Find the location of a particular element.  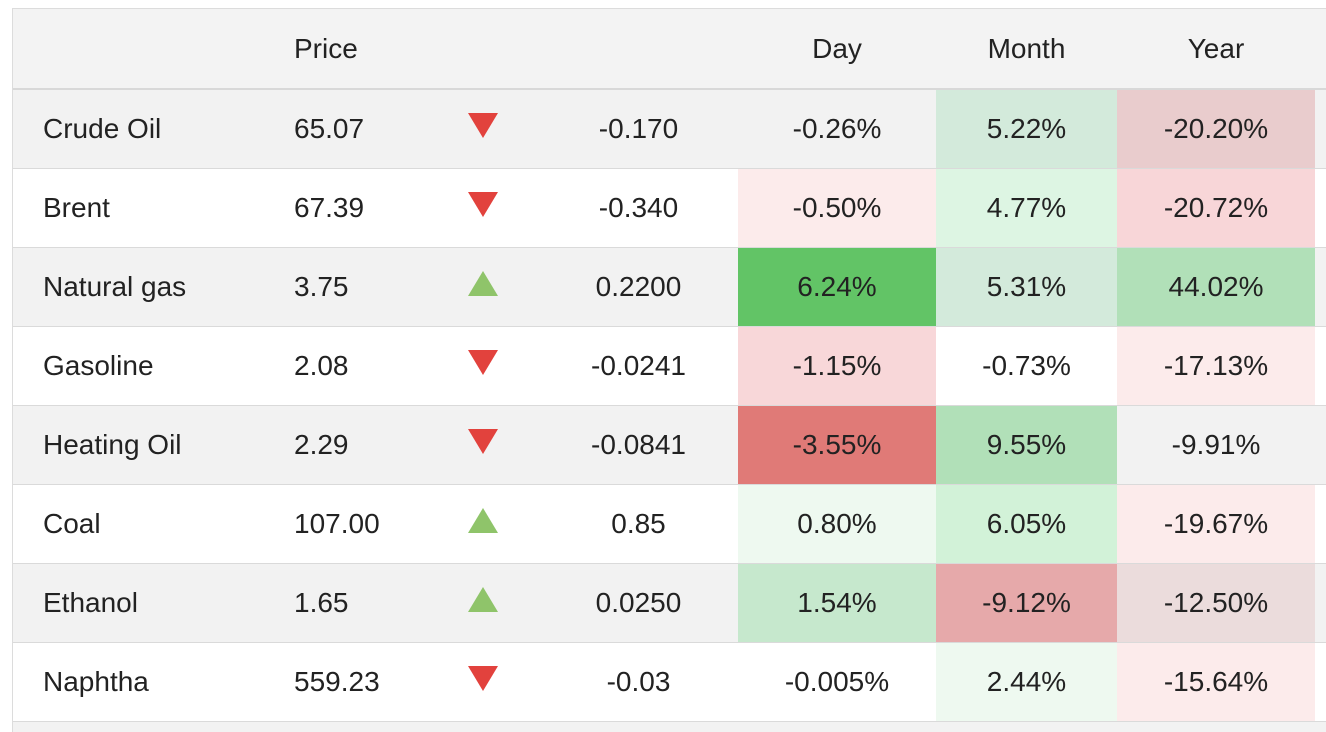

commodity-name-link: Heating Oil is located at coordinates (138, 445).